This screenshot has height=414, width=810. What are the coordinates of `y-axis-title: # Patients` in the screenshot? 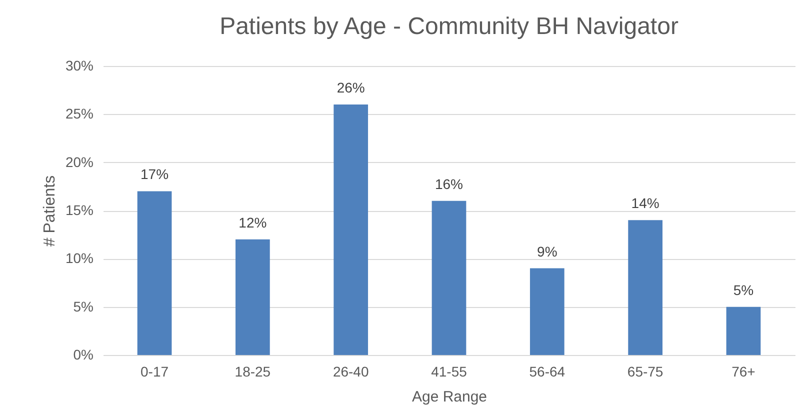 It's located at (49, 211).